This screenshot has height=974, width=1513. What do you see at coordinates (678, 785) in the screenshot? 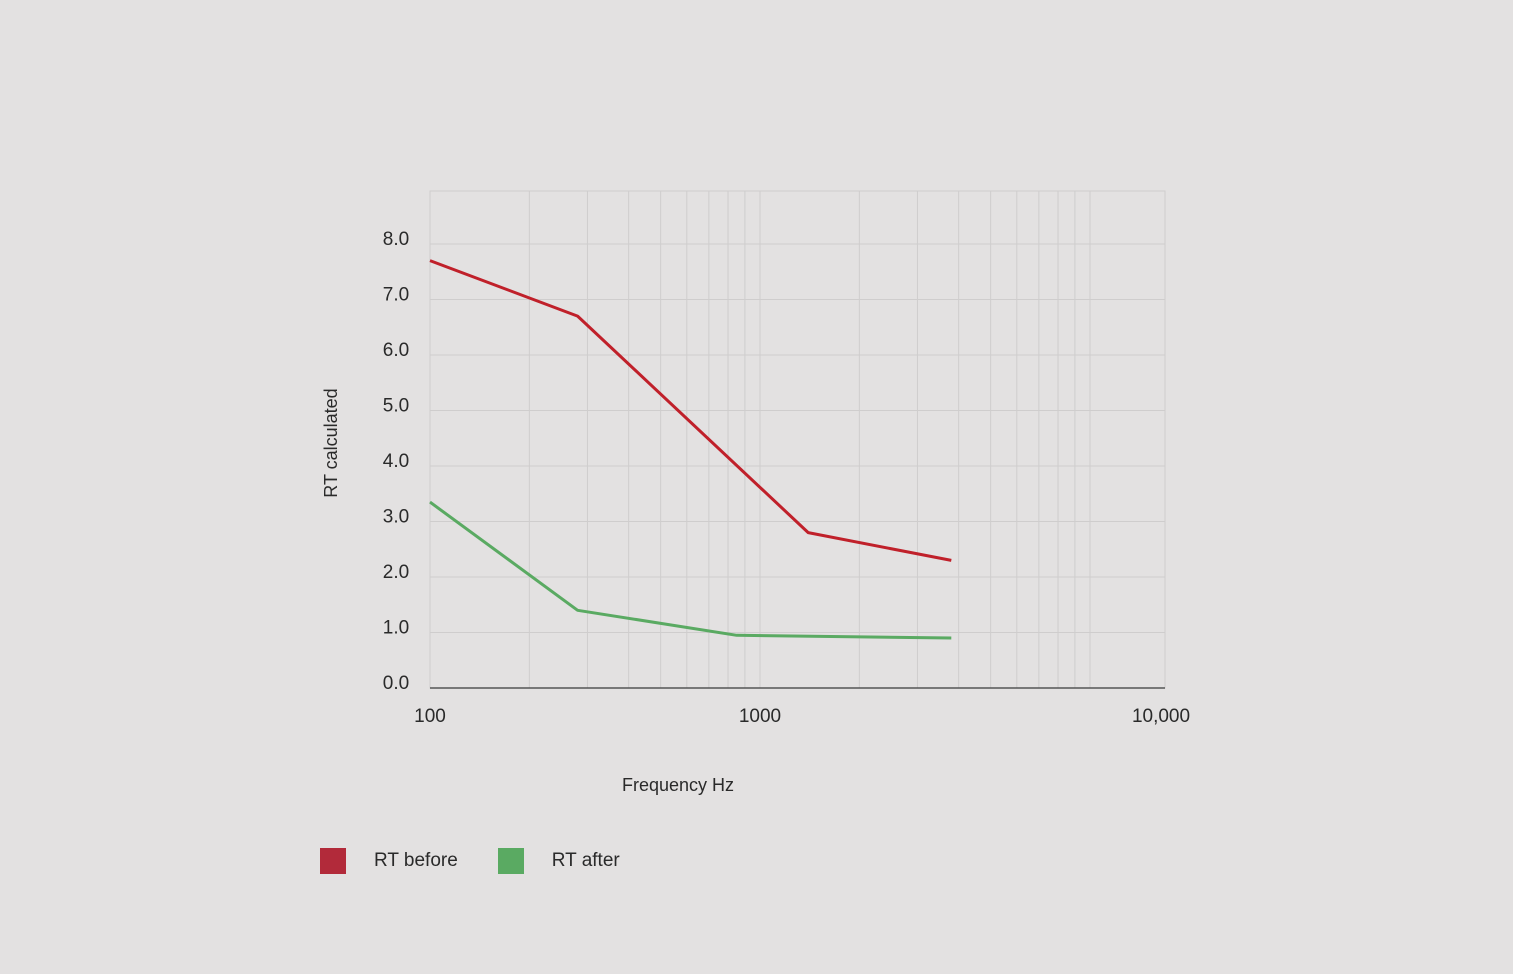
I see `x-axis-title: Frequency Hz` at bounding box center [678, 785].